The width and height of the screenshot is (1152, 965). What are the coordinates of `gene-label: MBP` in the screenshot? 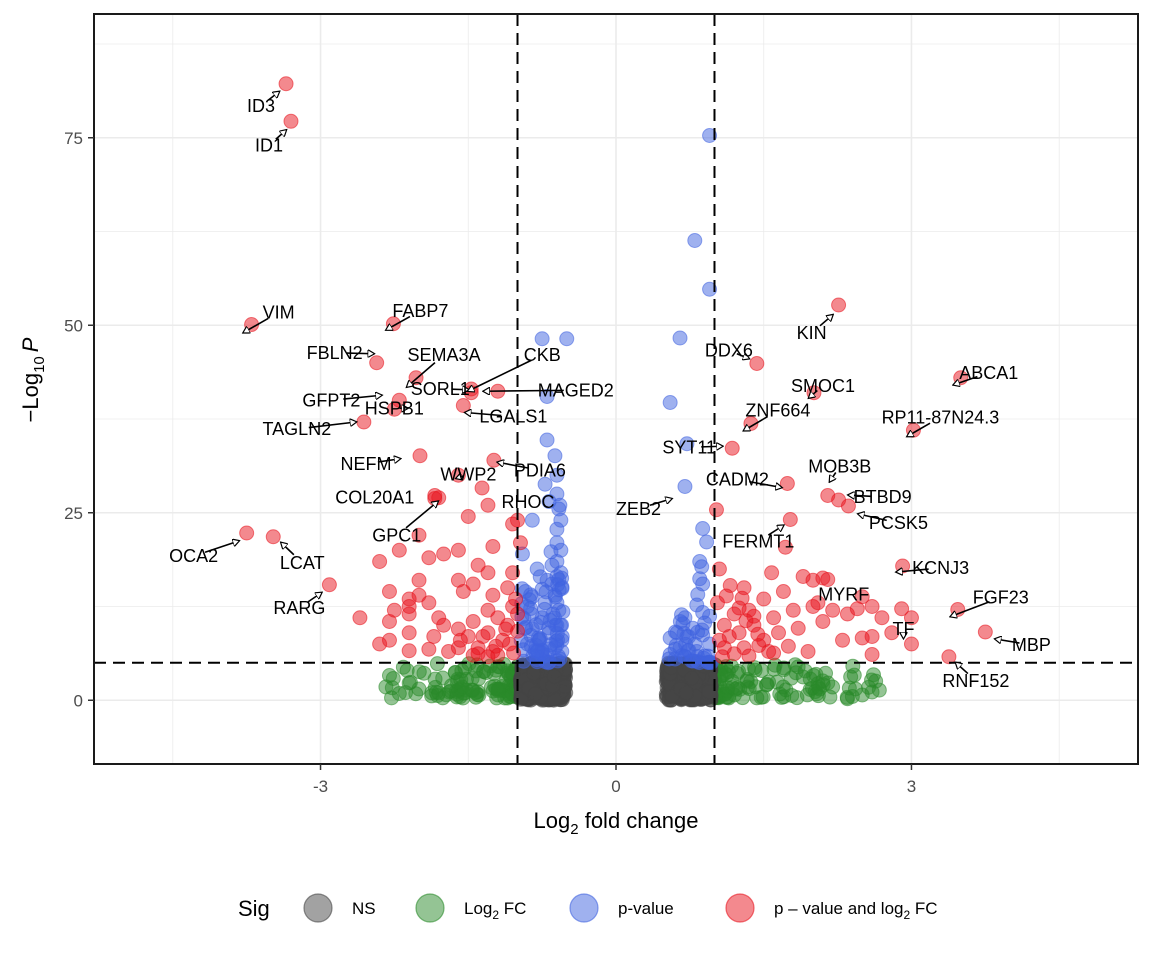 It's located at (1031, 645).